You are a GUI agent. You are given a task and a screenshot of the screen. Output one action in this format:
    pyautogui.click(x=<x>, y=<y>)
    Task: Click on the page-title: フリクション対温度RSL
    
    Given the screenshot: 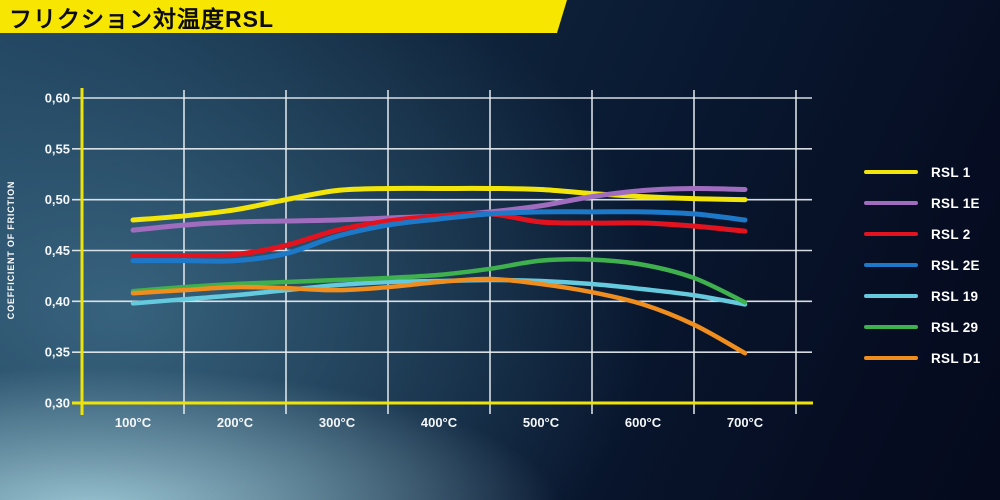 What is the action you would take?
    pyautogui.click(x=141, y=18)
    